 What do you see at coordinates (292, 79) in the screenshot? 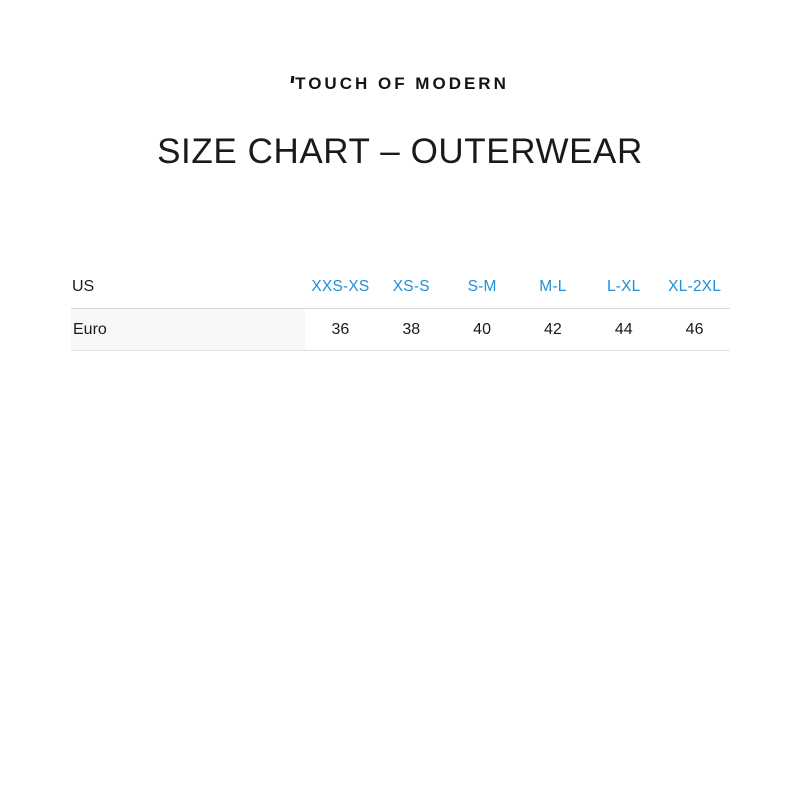
I see `brand-tick-icon` at bounding box center [292, 79].